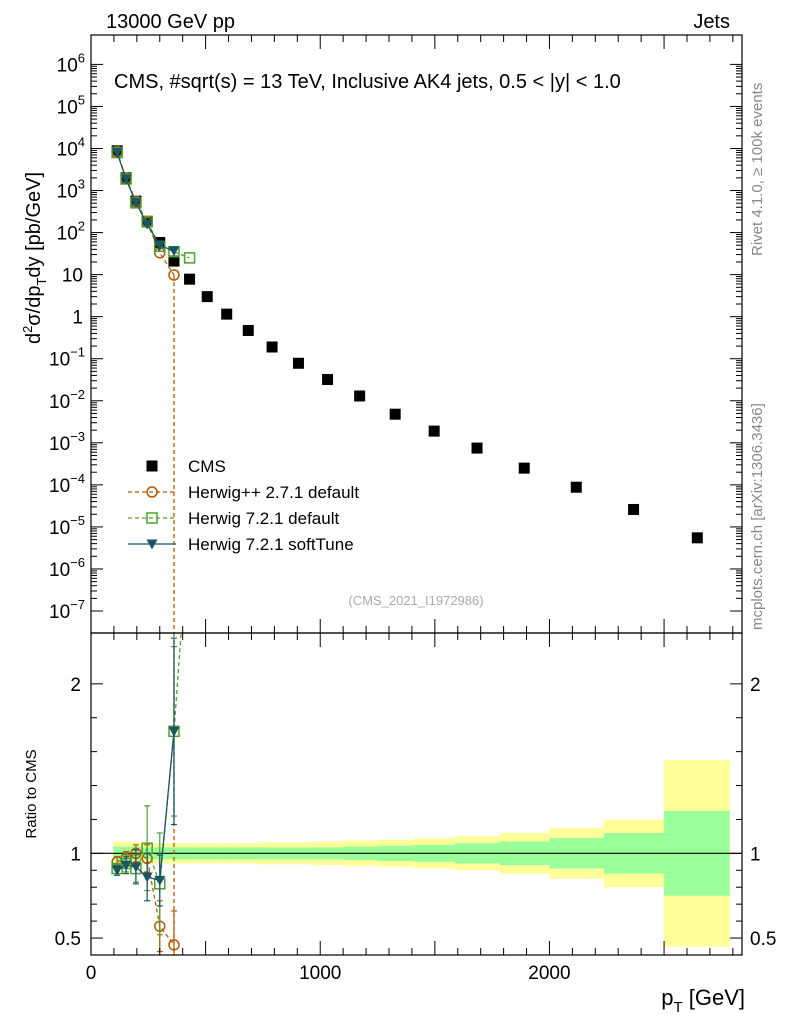 The height and width of the screenshot is (1024, 786). I want to click on series-line-herwigpp, so click(145, 213).